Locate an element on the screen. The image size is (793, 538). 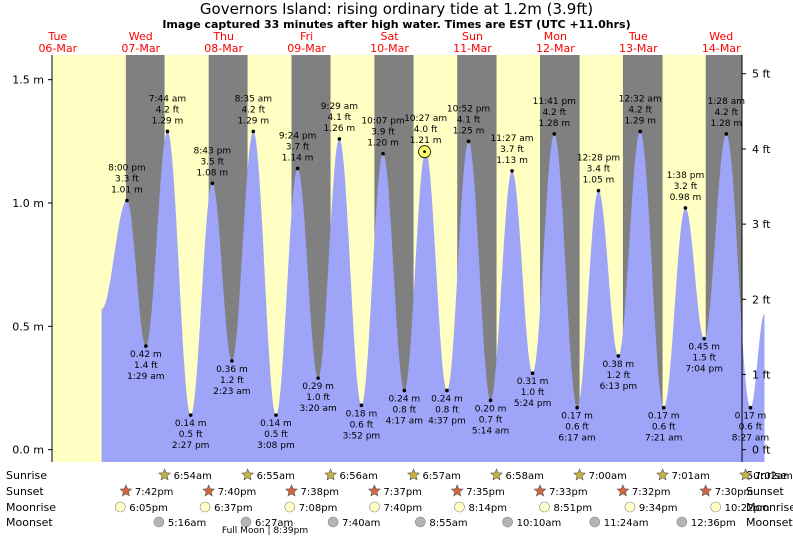
high-tide-feet: 3.4 ft is located at coordinates (599, 170).